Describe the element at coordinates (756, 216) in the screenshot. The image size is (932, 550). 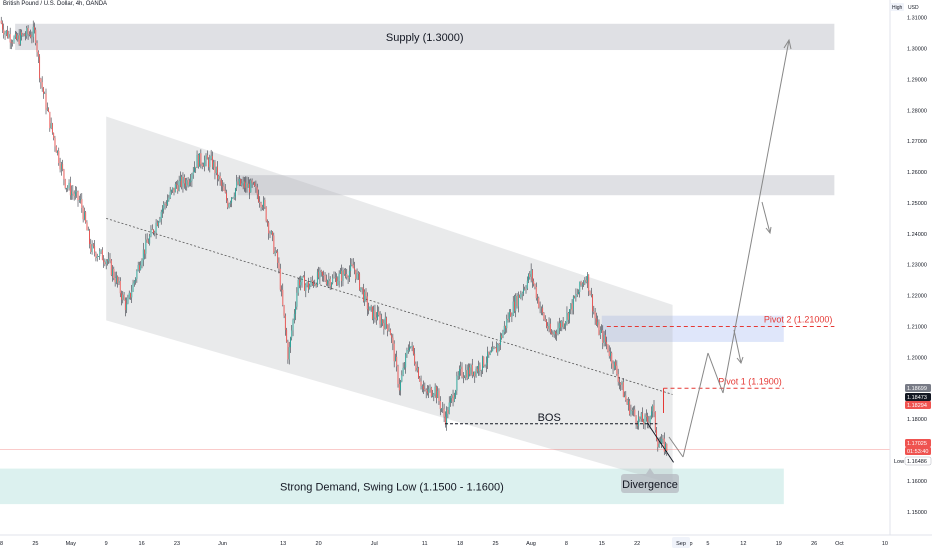
I see `projection-segment` at that location.